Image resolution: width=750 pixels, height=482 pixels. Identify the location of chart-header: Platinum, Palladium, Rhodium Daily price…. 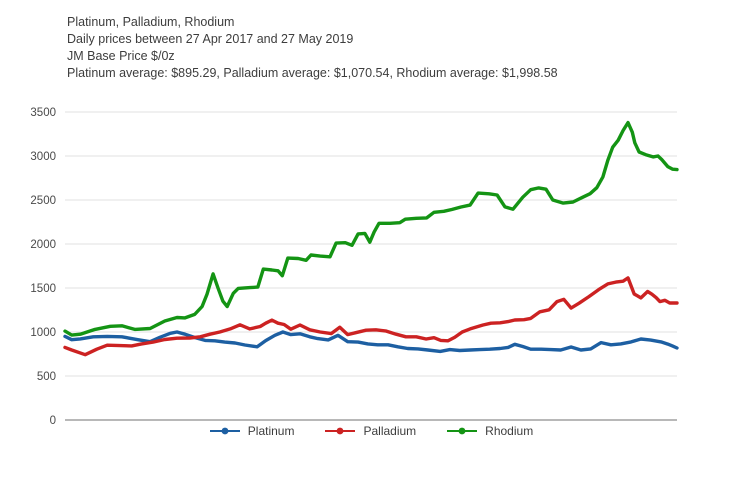
(312, 48).